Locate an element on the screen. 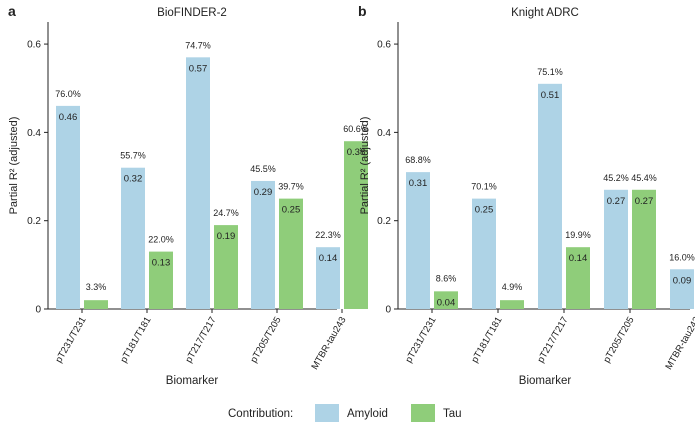 Image resolution: width=695 pixels, height=429 pixels. legend-title: Contribution: is located at coordinates (260, 414).